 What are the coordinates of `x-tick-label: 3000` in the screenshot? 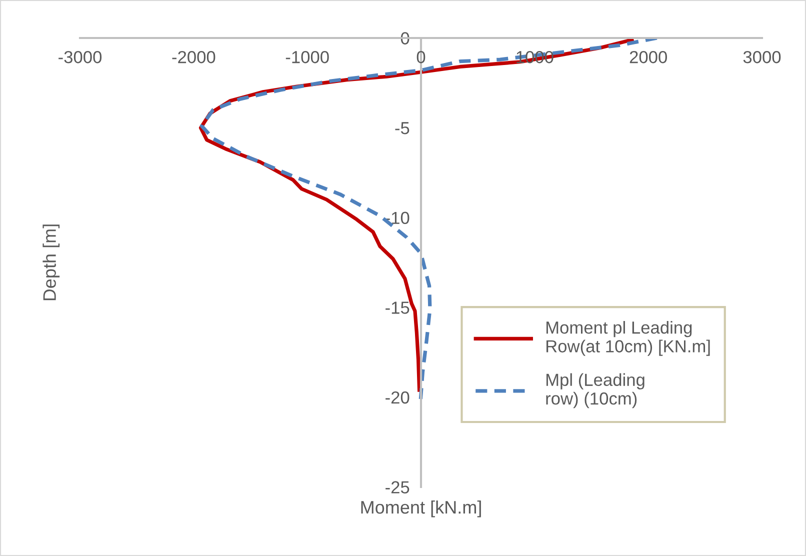 It's located at (762, 57).